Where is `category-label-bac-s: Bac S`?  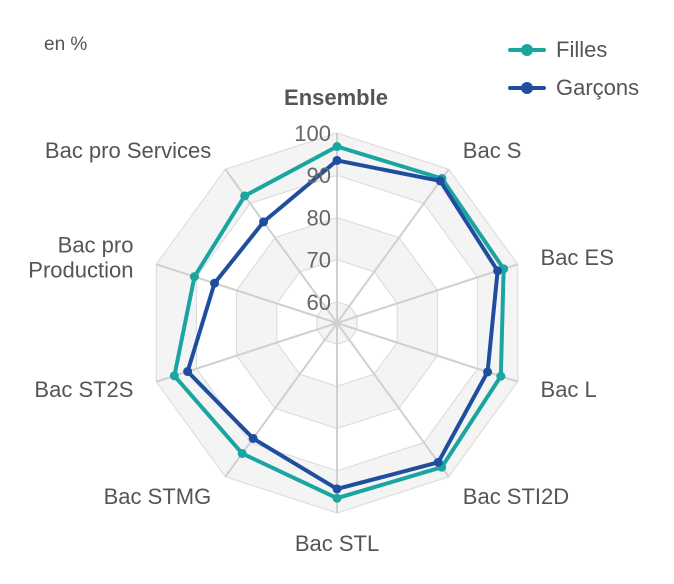 category-label-bac-s: Bac S is located at coordinates (492, 150).